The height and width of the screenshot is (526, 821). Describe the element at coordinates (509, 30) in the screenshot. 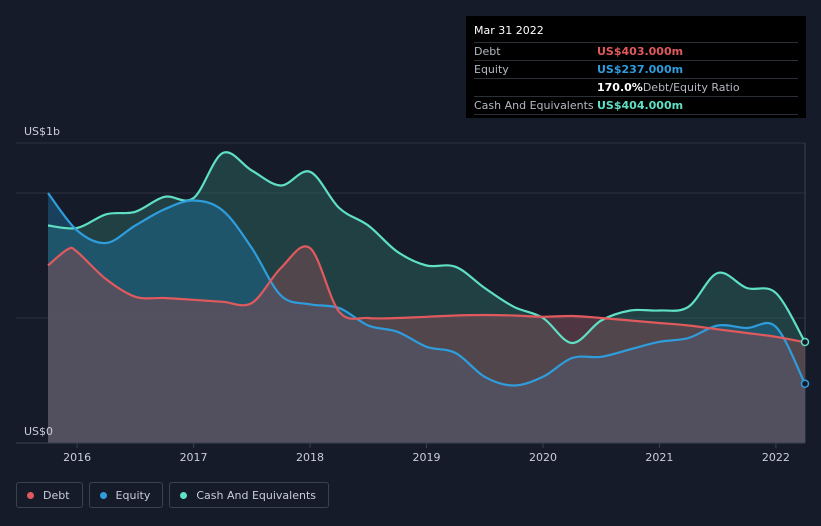

I see `tooltip-date: Mar 31 2022` at that location.